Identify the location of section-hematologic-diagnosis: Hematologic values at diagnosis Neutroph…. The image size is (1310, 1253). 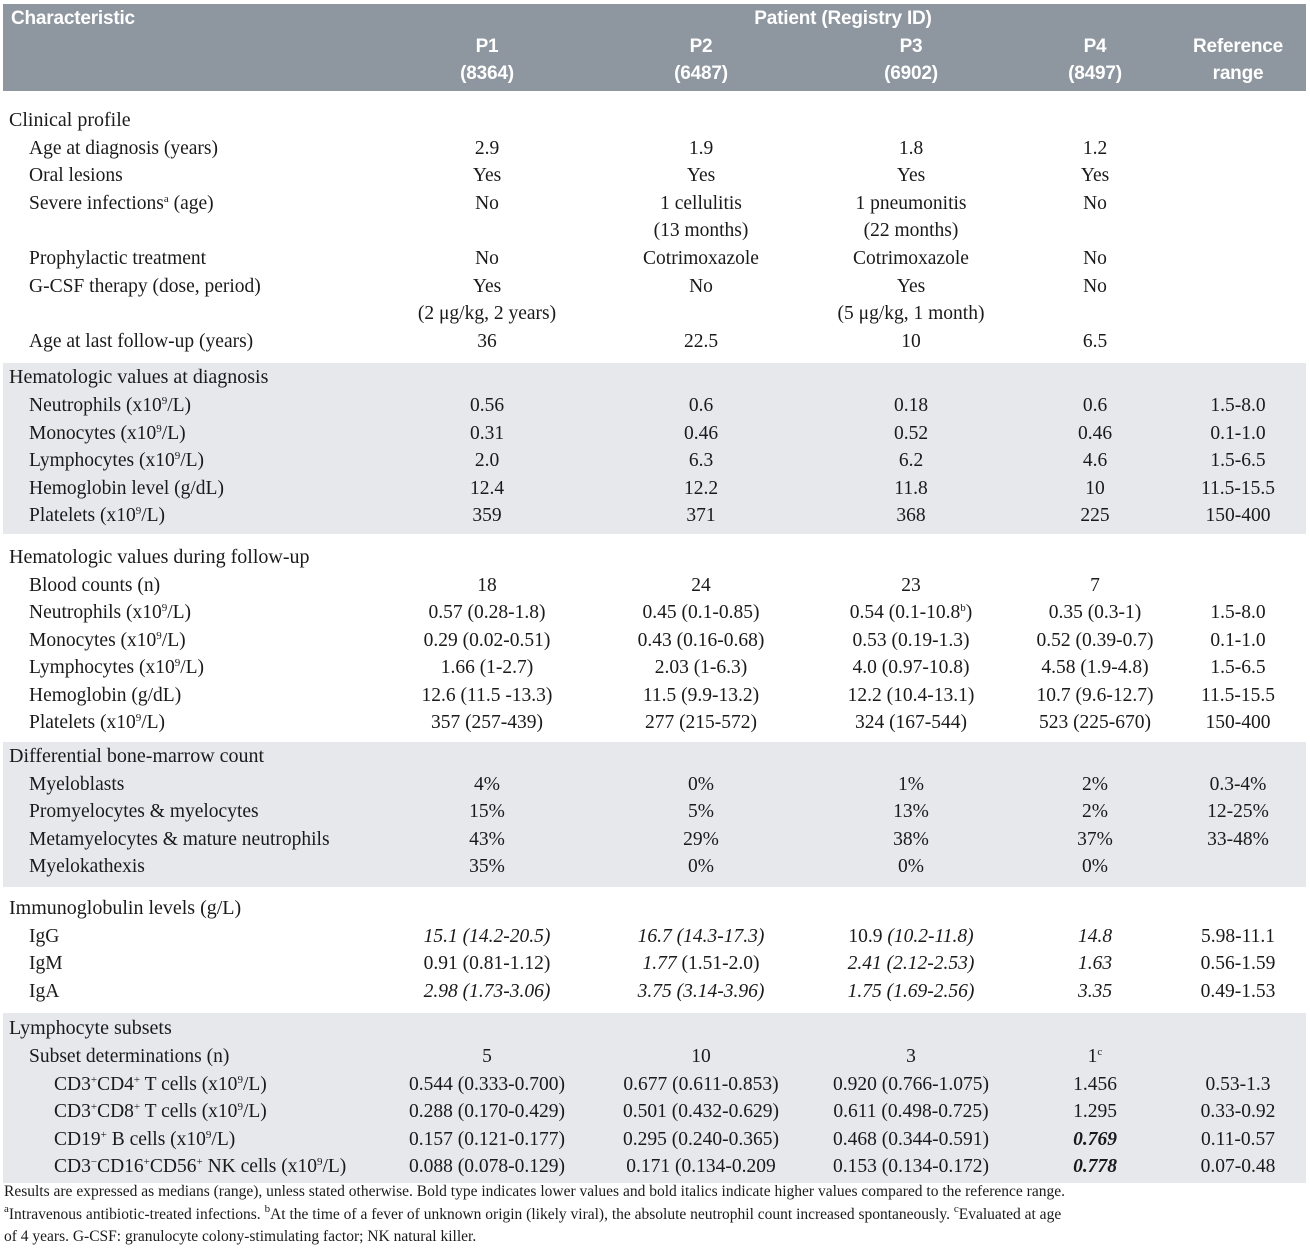
(654, 448).